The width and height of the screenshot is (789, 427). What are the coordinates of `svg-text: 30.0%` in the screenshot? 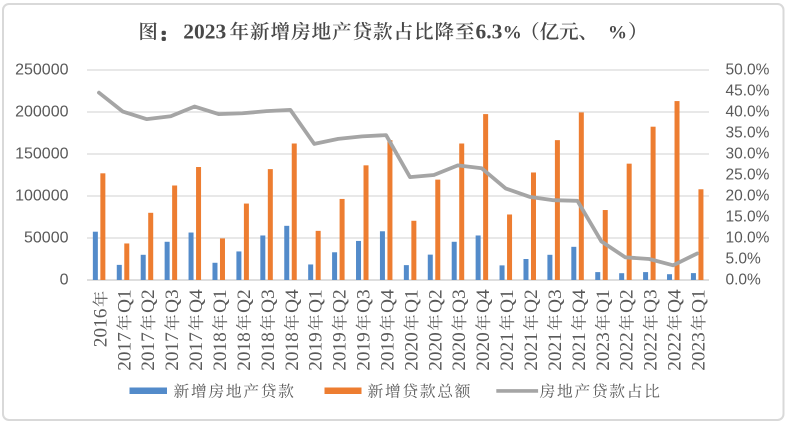 It's located at (748, 154).